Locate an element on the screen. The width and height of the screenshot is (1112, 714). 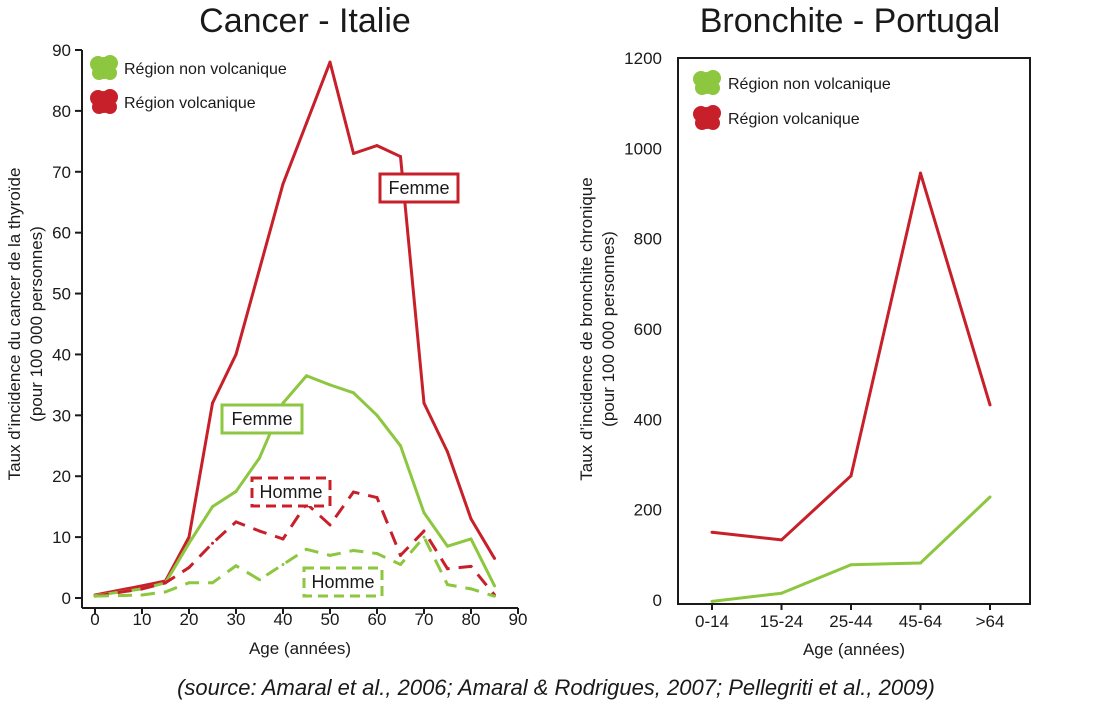
x-tick-label-left: 30 is located at coordinates (236, 619).